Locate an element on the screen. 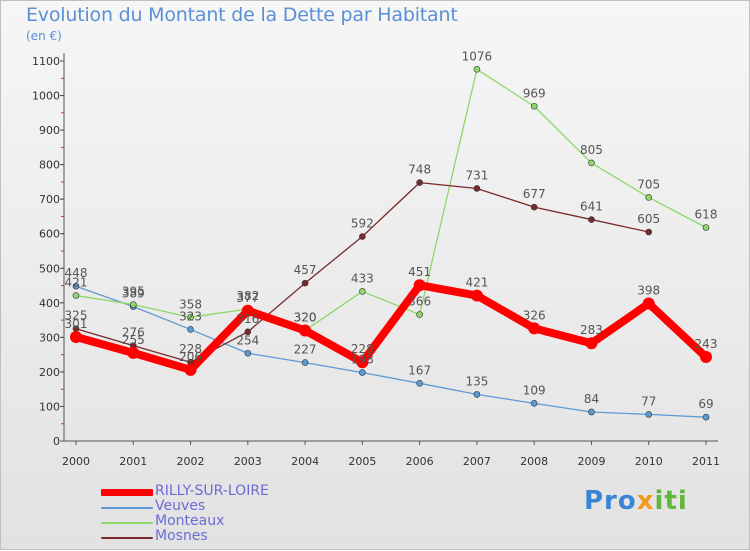 Image resolution: width=750 pixels, height=551 pixels. data-label: 84 is located at coordinates (591, 399).